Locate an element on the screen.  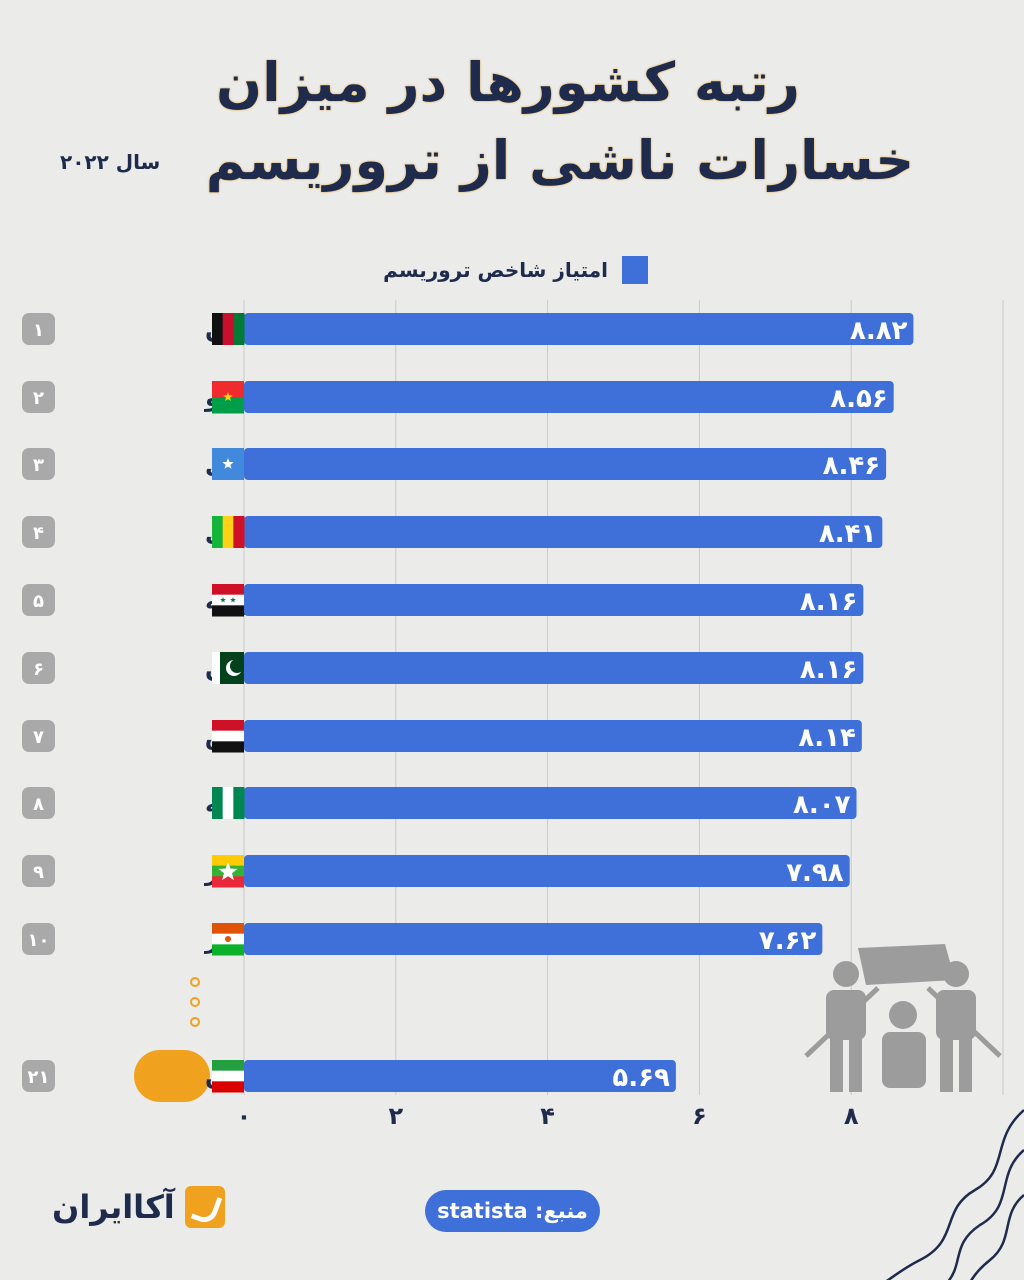
rank-label: ۷ is located at coordinates (38, 737).